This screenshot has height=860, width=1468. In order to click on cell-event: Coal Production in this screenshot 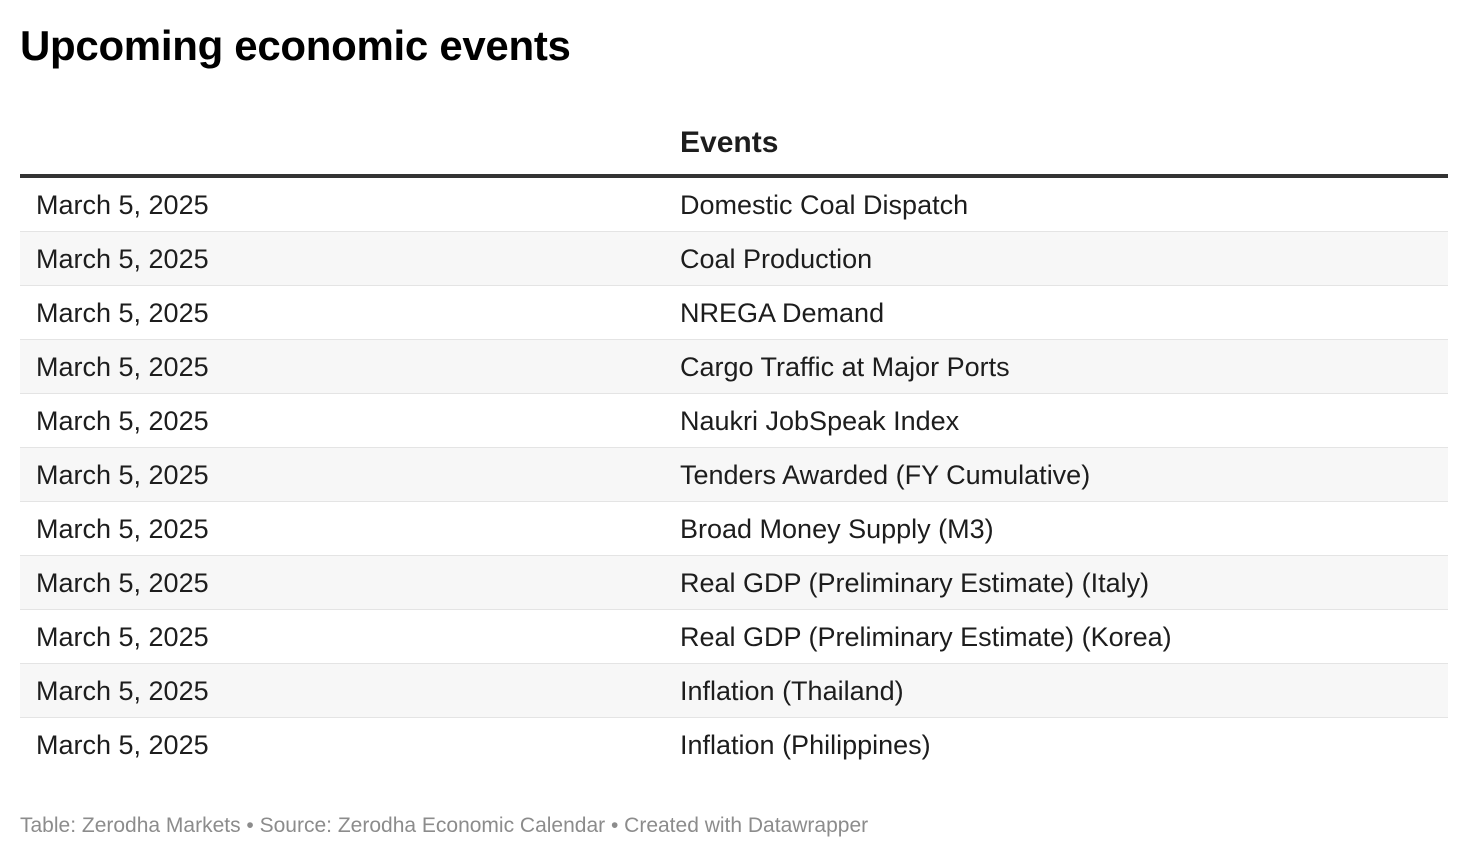, I will do `click(776, 259)`.